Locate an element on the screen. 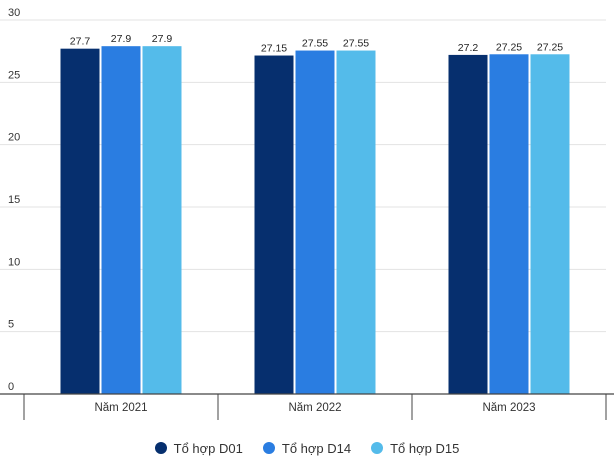  y-axis-ticks: 0 5 10 15 20 25 30 is located at coordinates (14, 200).